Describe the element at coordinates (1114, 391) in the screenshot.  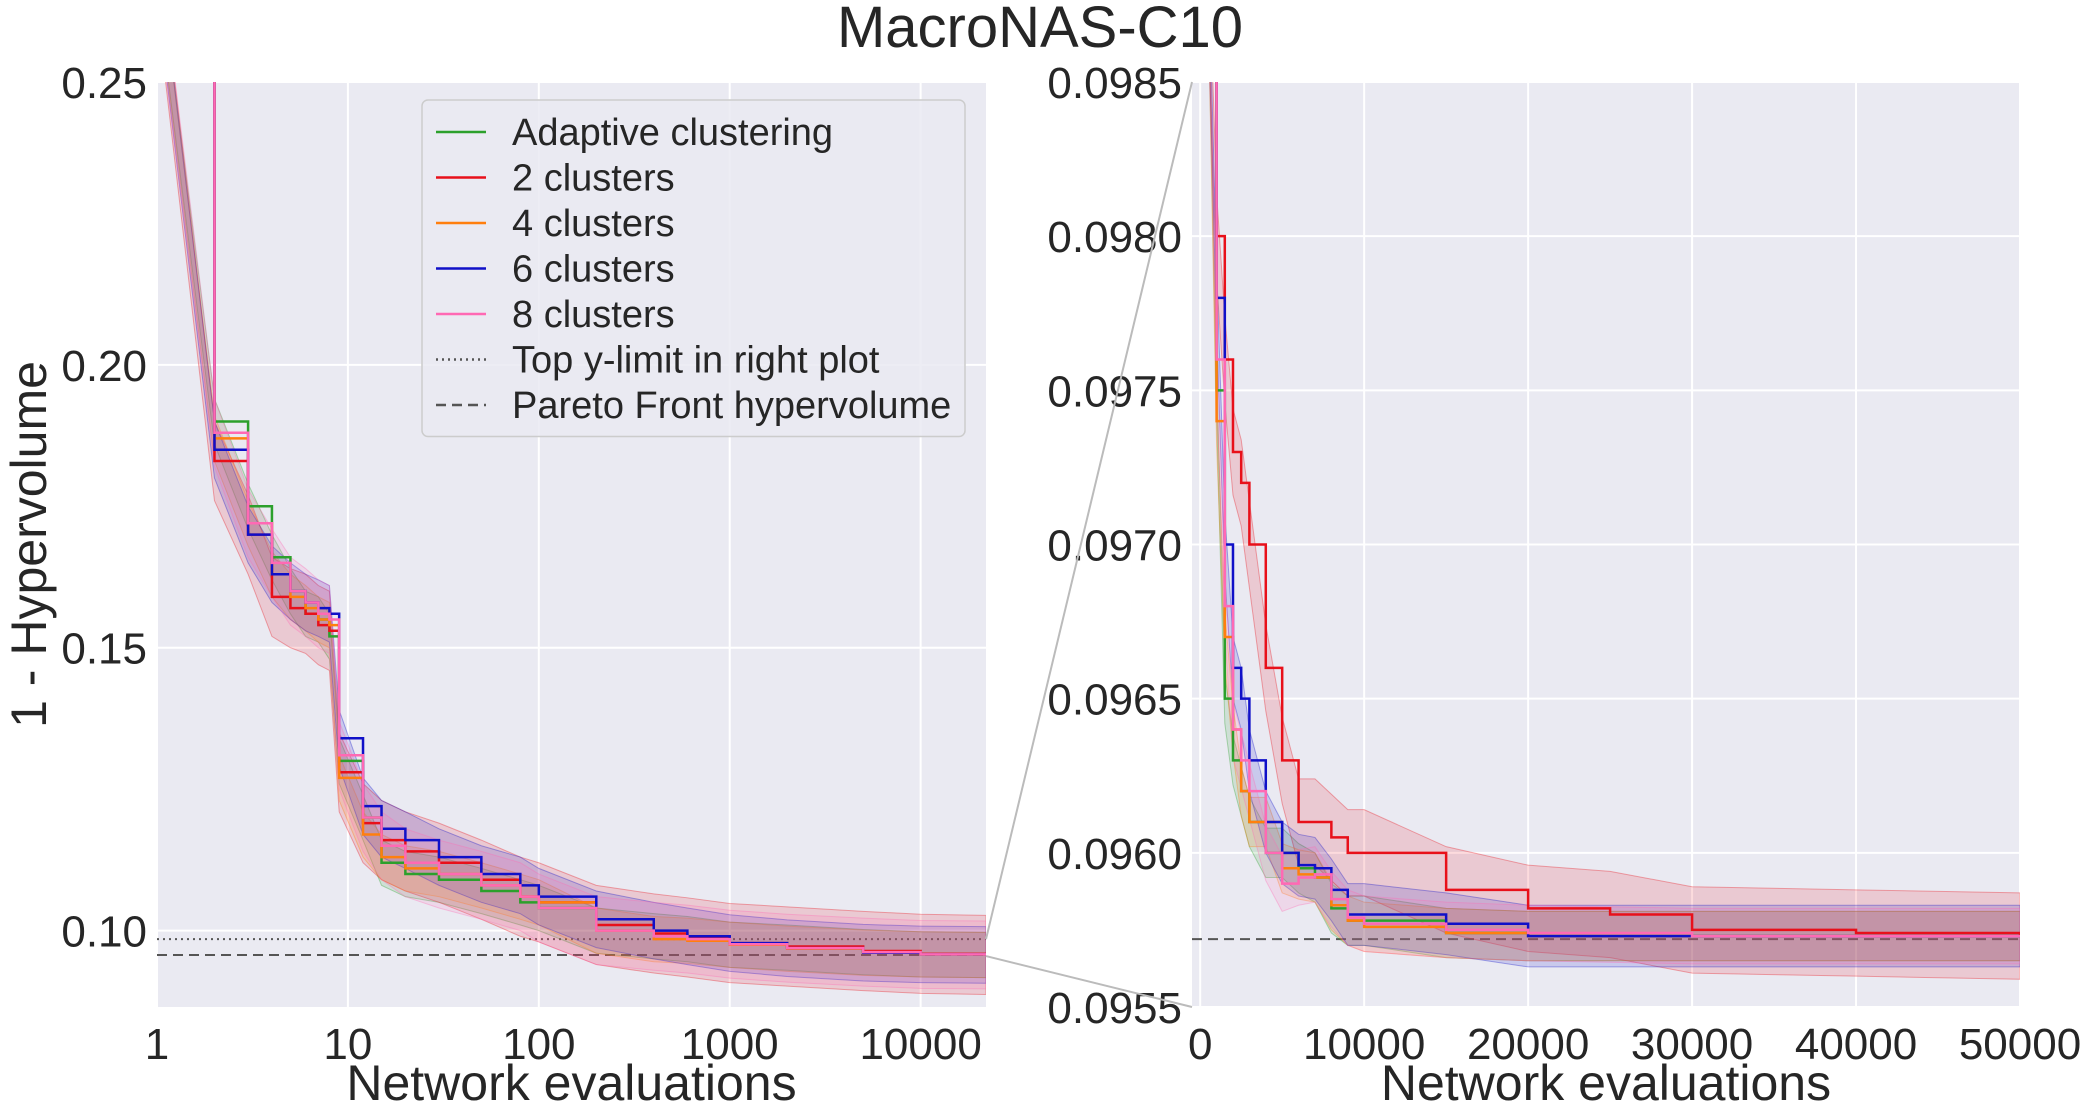
I see `right-y-tick-label: 0.0975` at that location.